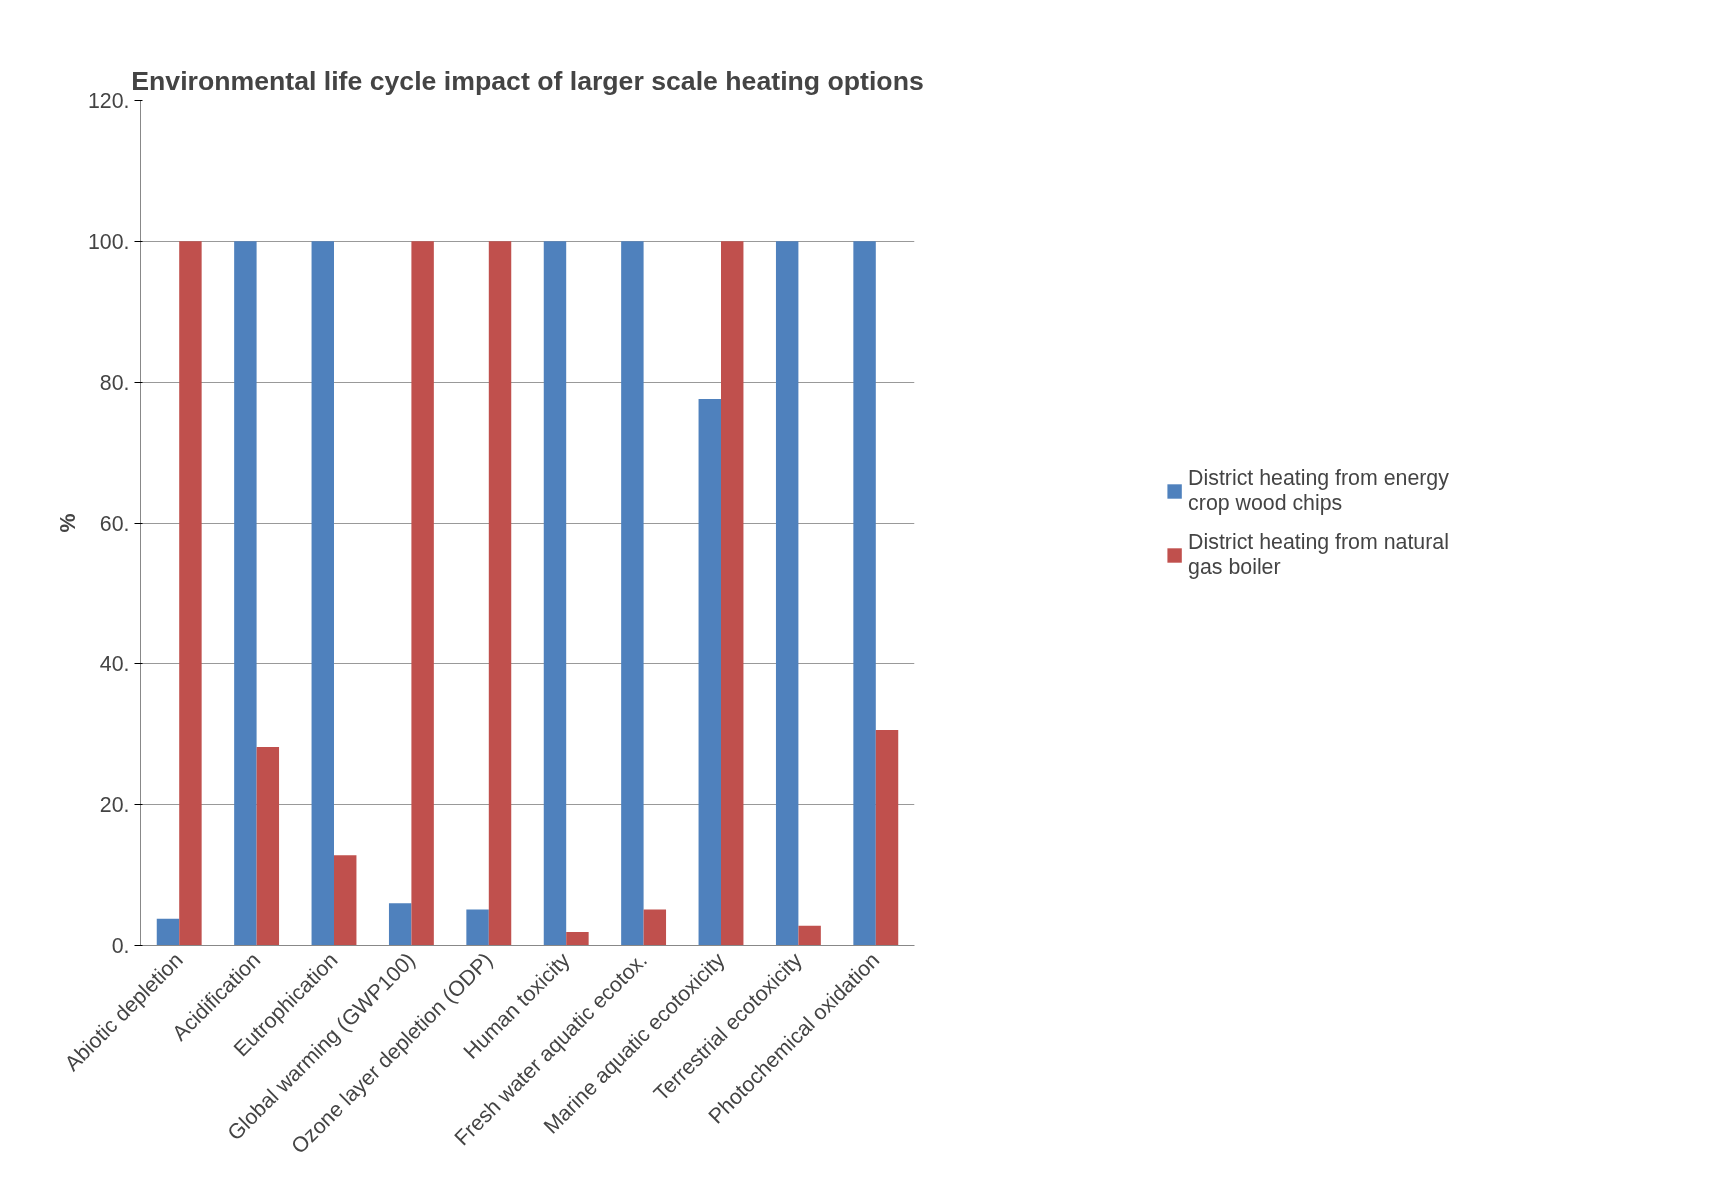  Describe the element at coordinates (114, 805) in the screenshot. I see `y-tick-label: 20.` at that location.